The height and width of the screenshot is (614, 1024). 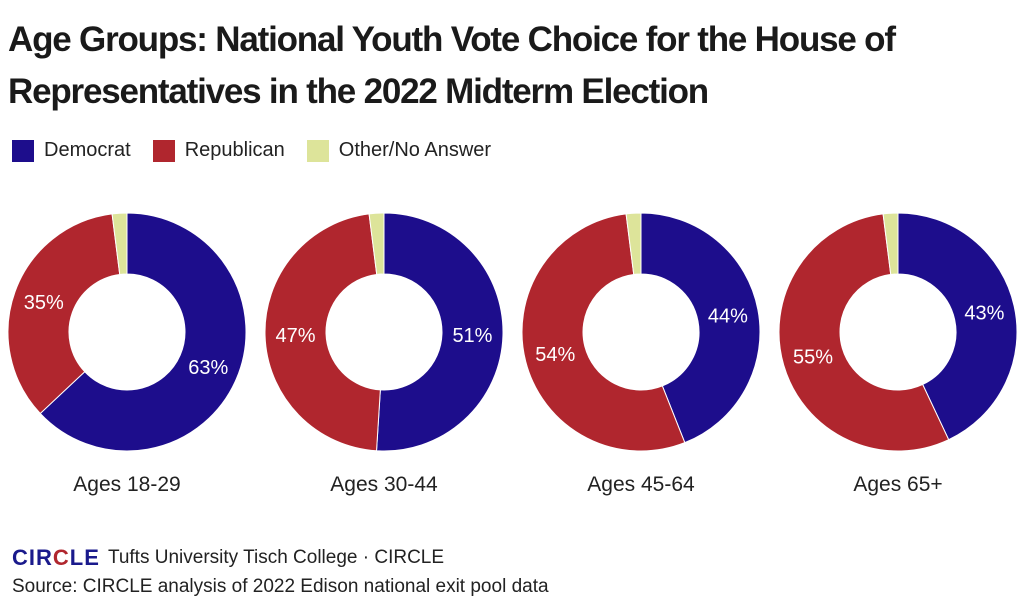 What do you see at coordinates (296, 336) in the screenshot?
I see `data-label-republican-1: 47%` at bounding box center [296, 336].